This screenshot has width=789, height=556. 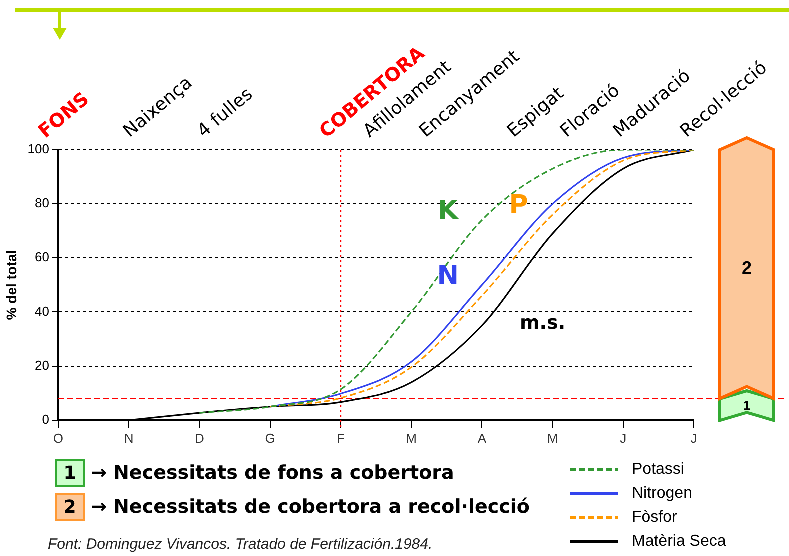 I want to click on y-tick-label: 0, so click(x=46, y=419).